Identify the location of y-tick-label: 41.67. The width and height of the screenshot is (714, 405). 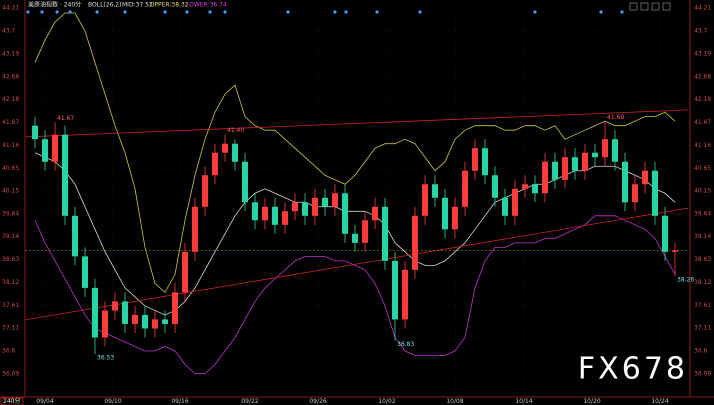
(10, 122).